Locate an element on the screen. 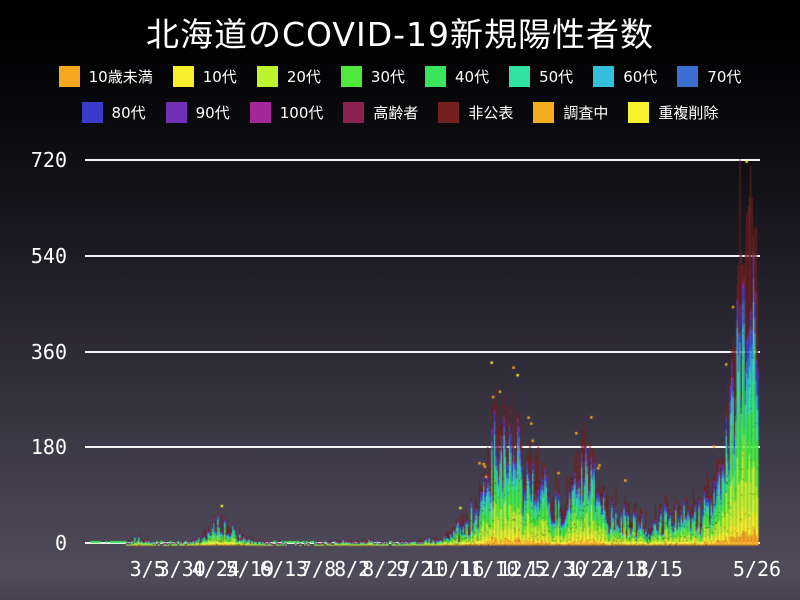  x-axis-label-5-19: 5/19 is located at coordinates (250, 569).